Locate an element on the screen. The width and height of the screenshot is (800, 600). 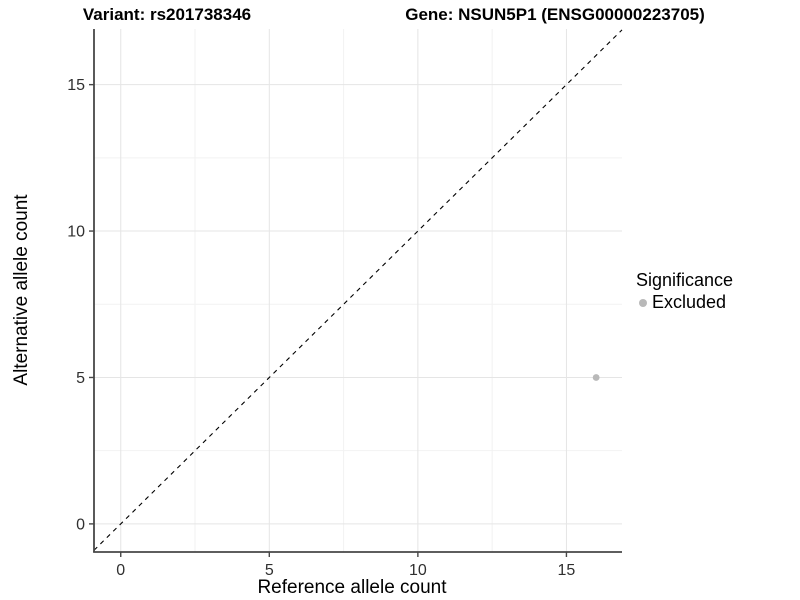
y-tick-label: 0 is located at coordinates (80, 524).